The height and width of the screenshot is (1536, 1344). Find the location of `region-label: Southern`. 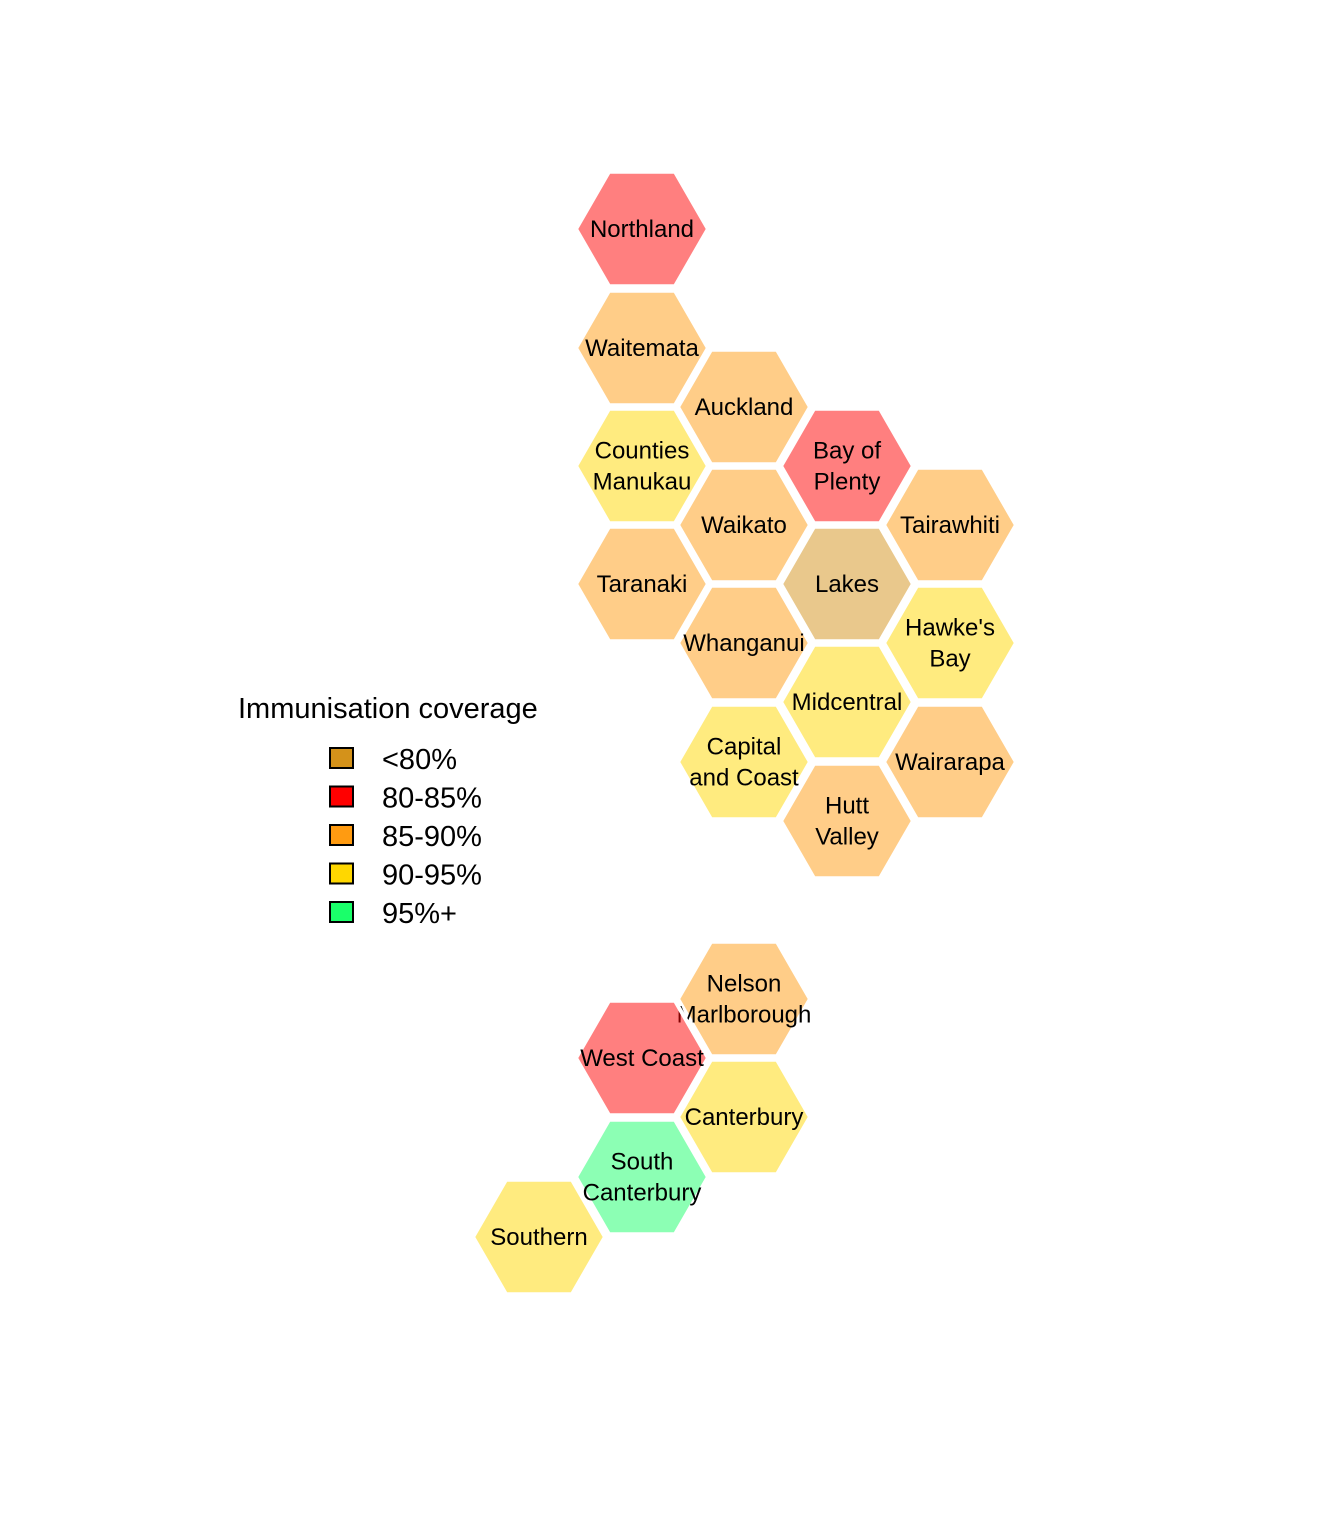

region-label: Southern is located at coordinates (538, 1237).